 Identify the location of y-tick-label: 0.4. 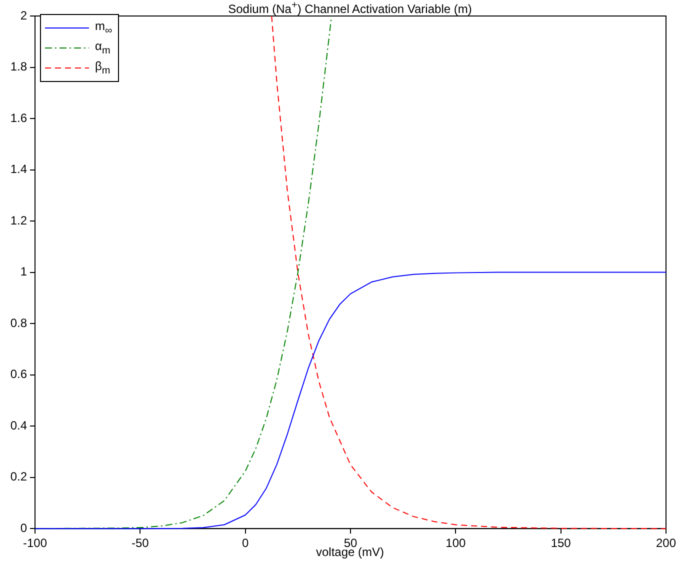
(19, 425).